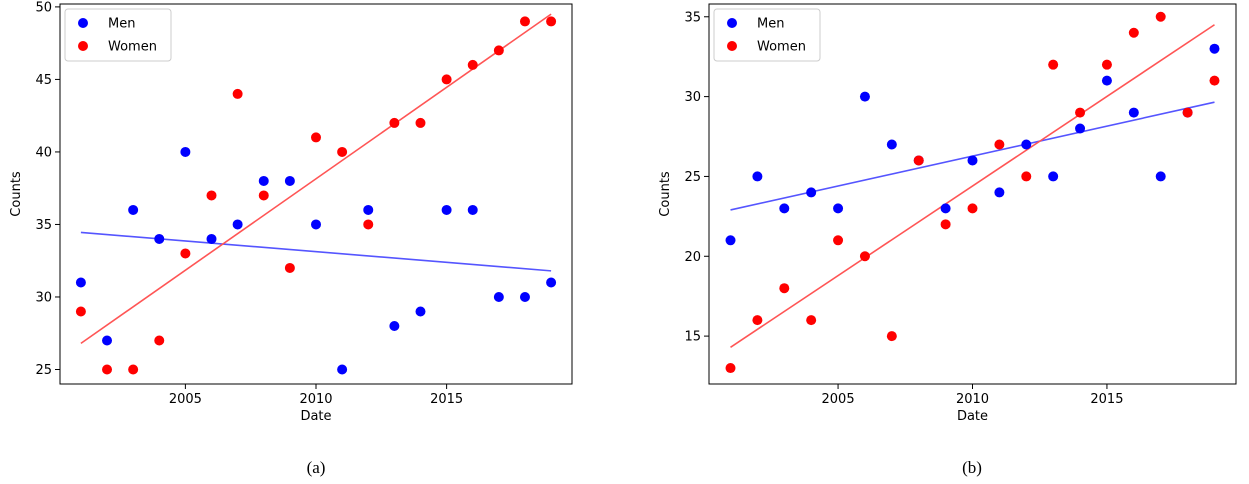  I want to click on panel-caption: (a), so click(316, 467).